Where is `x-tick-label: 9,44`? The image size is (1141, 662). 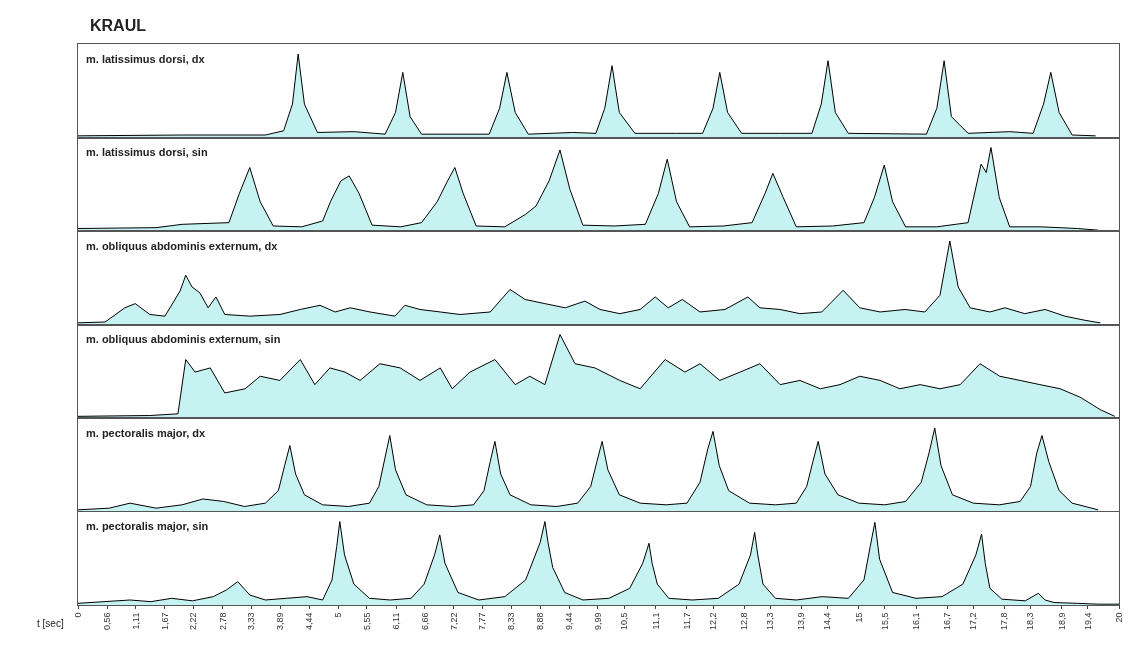
x-tick-label: 9,44 is located at coordinates (569, 621).